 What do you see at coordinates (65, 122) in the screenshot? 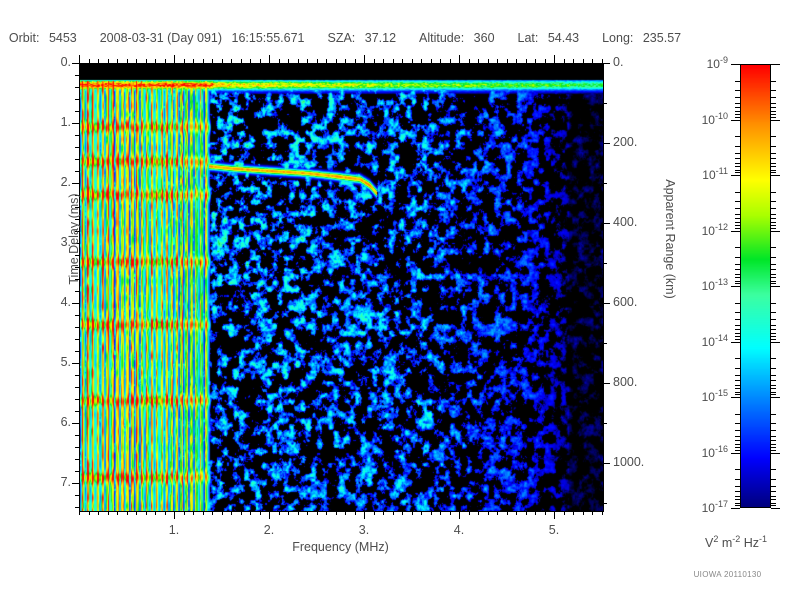
I see `y-left-tick-label: 1.` at bounding box center [65, 122].